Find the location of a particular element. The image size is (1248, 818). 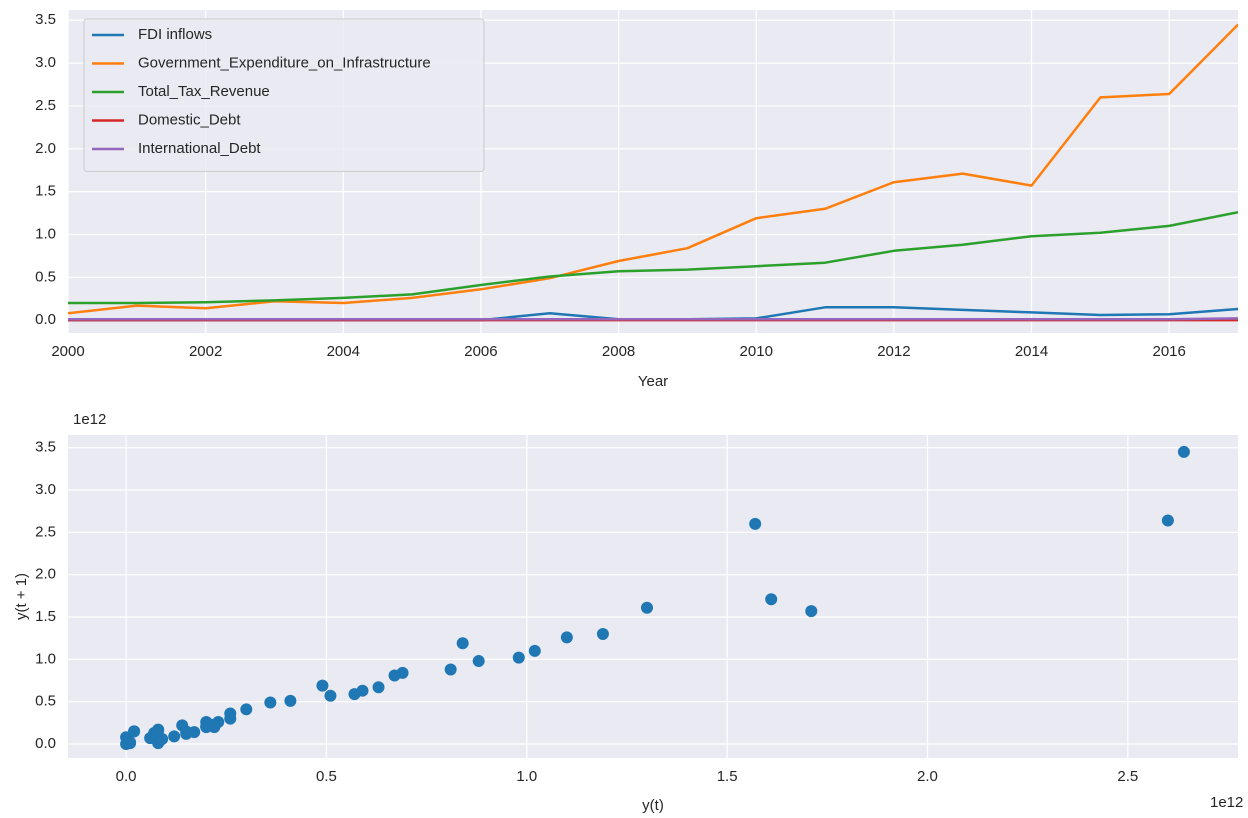

legend-label: FDI inflows is located at coordinates (175, 34).